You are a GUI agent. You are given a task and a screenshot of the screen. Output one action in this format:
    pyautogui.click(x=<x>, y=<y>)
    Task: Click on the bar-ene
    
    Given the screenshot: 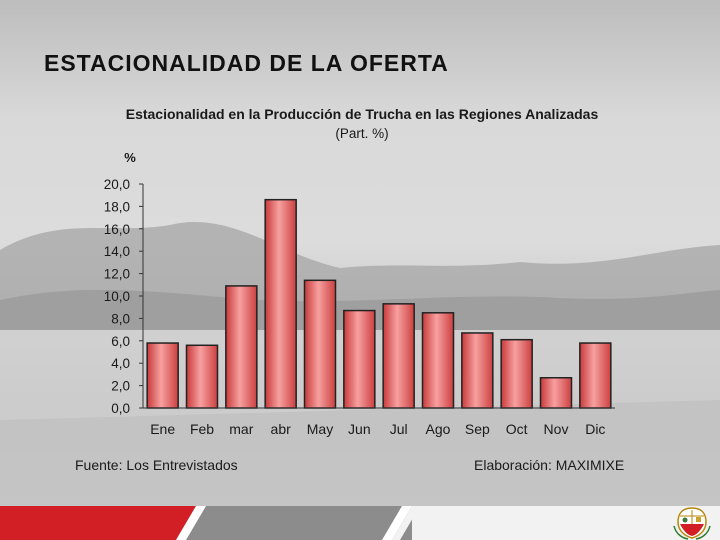 What is the action you would take?
    pyautogui.click(x=162, y=375)
    